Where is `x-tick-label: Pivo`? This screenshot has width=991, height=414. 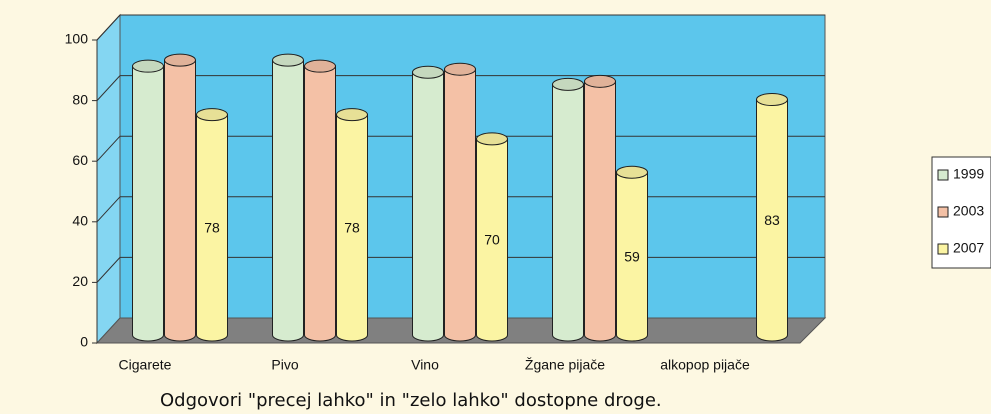
x-tick-label: Pivo is located at coordinates (284, 365).